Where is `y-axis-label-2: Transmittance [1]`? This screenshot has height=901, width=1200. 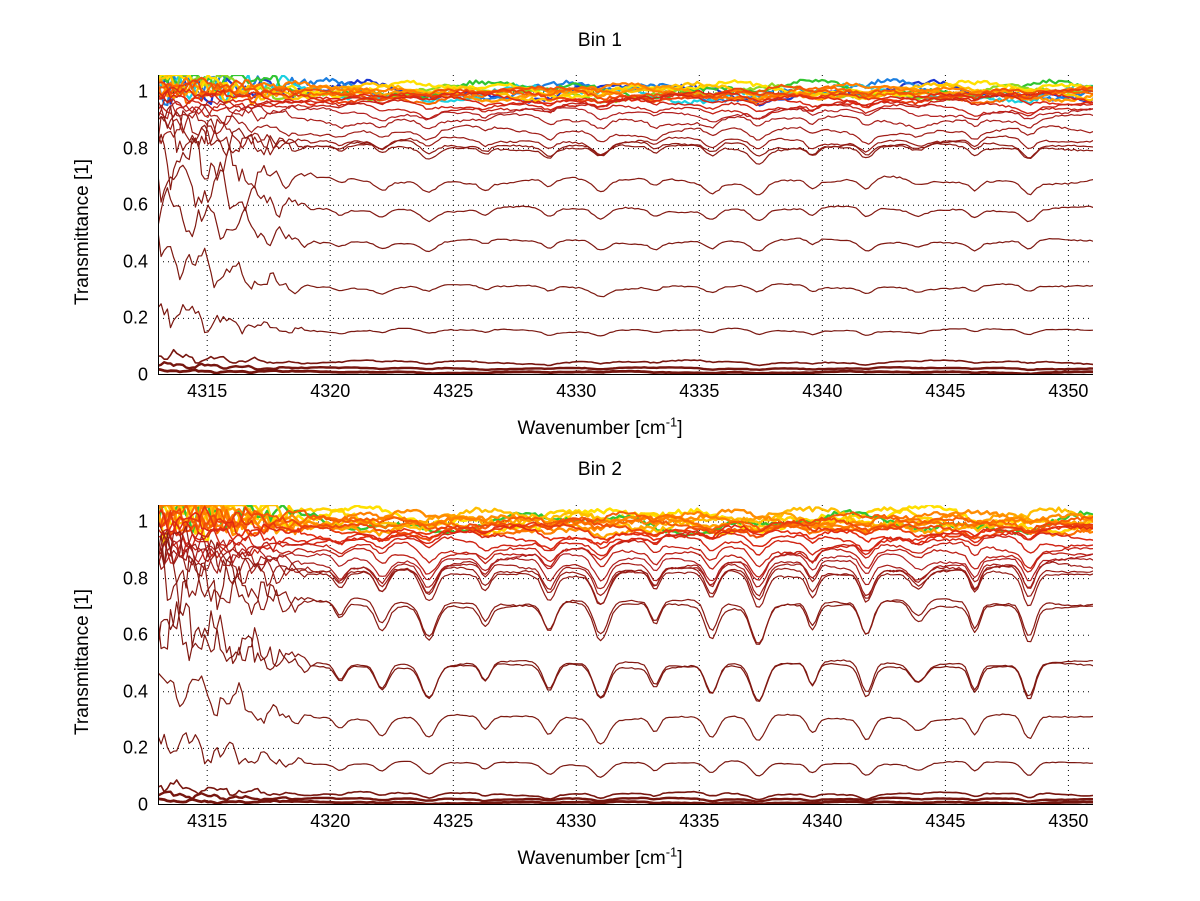 y-axis-label-2: Transmittance [1] is located at coordinates (82, 661).